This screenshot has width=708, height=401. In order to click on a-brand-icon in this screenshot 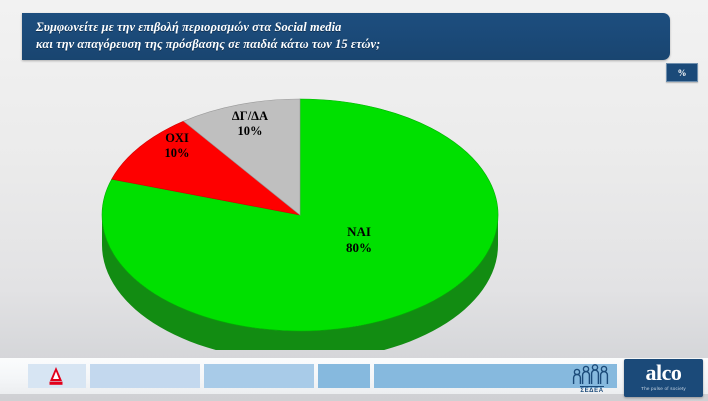, I will do `click(56, 376)`.